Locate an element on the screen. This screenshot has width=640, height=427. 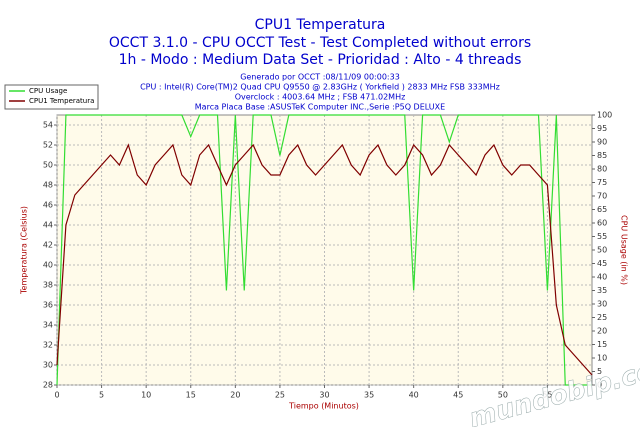
legend-label: CPU1 Temperatura is located at coordinates (61, 101).